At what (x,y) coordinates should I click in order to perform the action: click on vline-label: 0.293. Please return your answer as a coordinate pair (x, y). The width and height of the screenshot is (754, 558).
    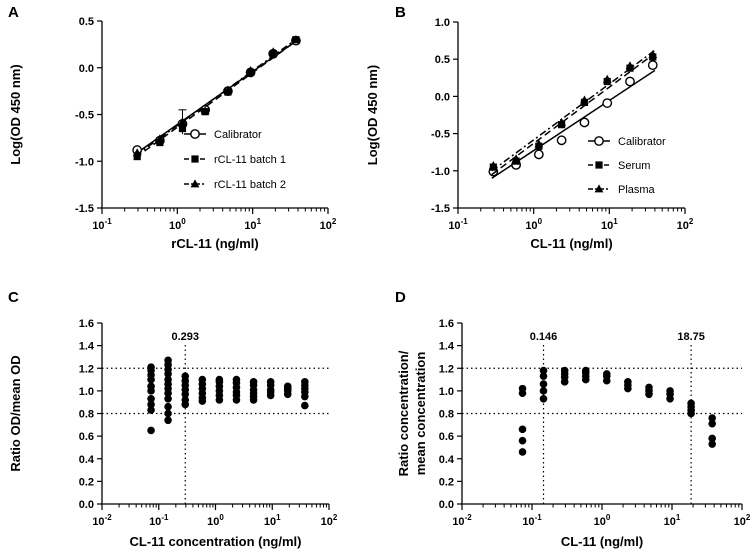
    Looking at the image, I should click on (185, 337).